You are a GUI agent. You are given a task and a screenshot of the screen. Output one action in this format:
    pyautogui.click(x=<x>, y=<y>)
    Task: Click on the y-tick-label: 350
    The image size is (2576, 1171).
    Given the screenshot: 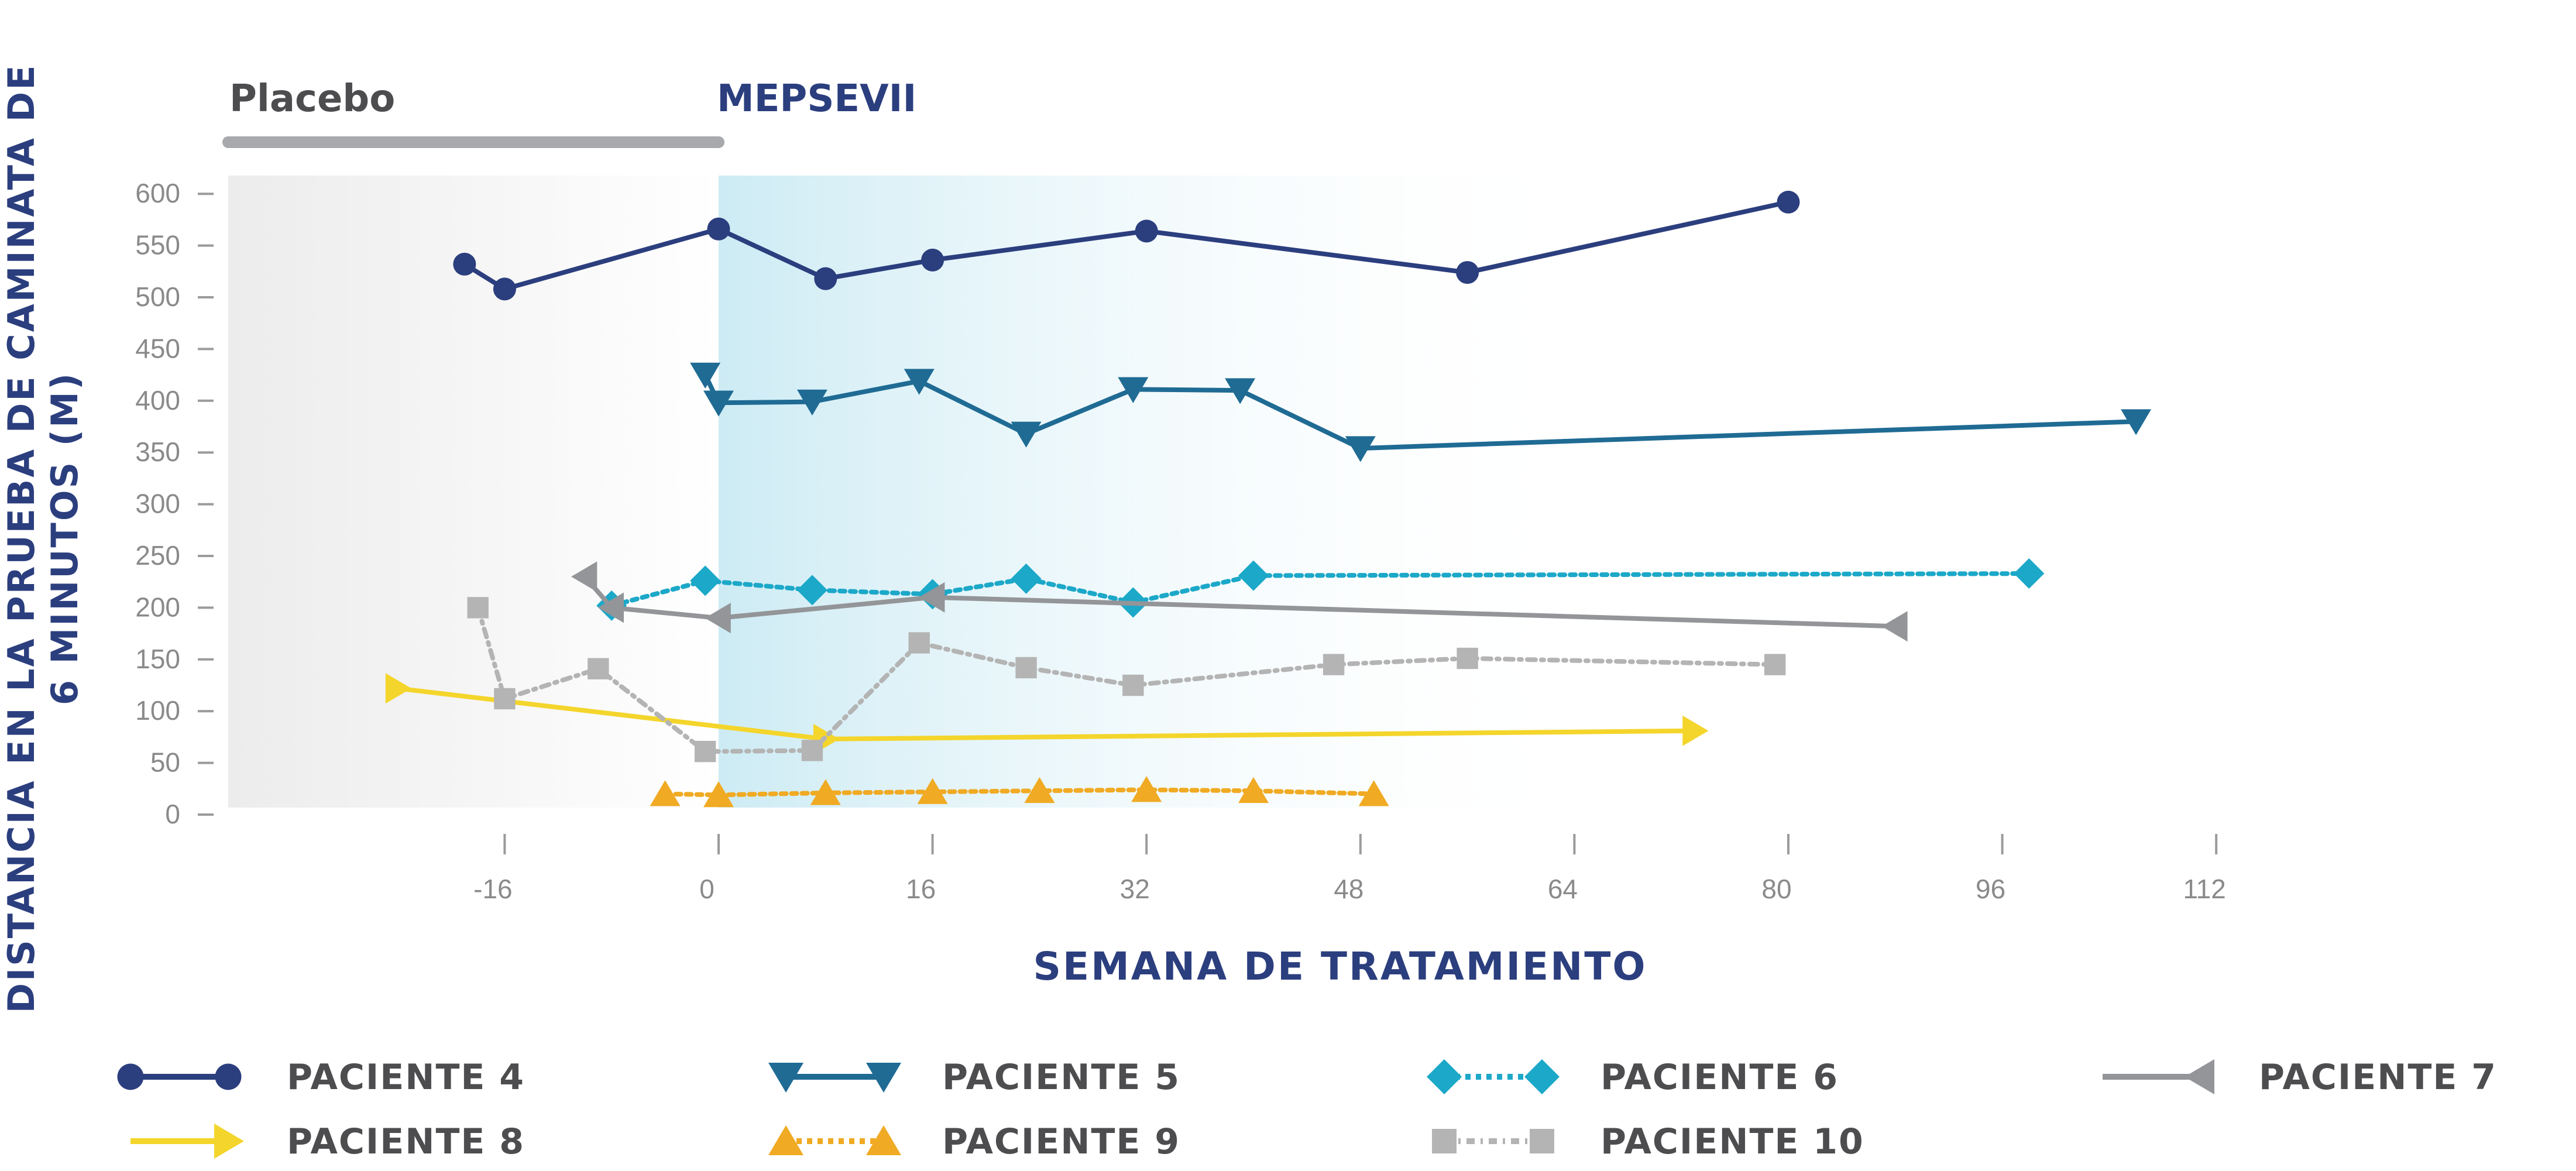 What is the action you would take?
    pyautogui.click(x=157, y=452)
    